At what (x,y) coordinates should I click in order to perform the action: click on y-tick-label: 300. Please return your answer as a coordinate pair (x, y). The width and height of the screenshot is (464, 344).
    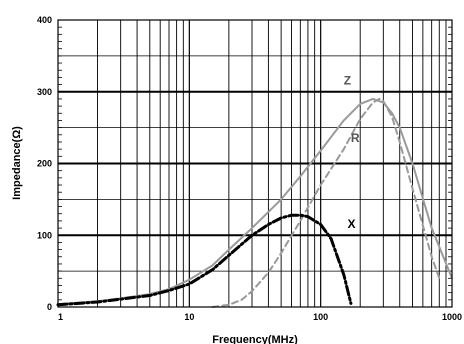
    Looking at the image, I should click on (44, 92).